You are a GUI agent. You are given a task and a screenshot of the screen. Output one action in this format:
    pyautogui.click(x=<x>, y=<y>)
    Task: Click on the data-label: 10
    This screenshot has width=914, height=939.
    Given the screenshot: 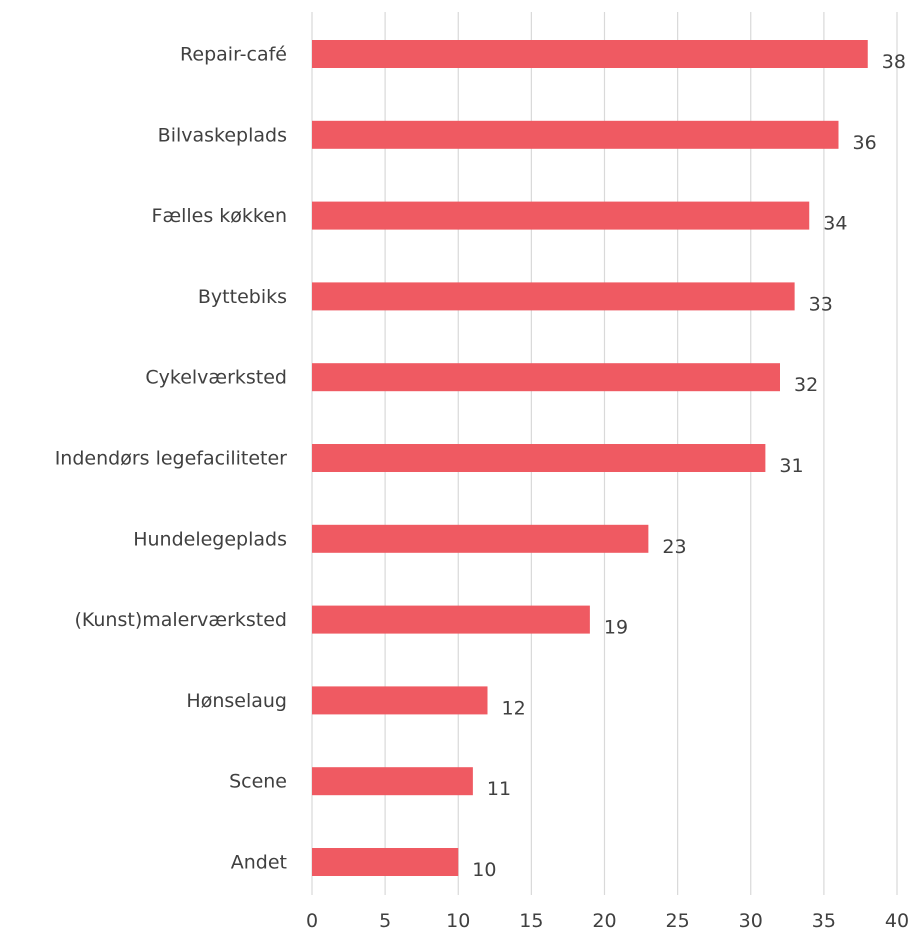 What is the action you would take?
    pyautogui.click(x=484, y=870)
    